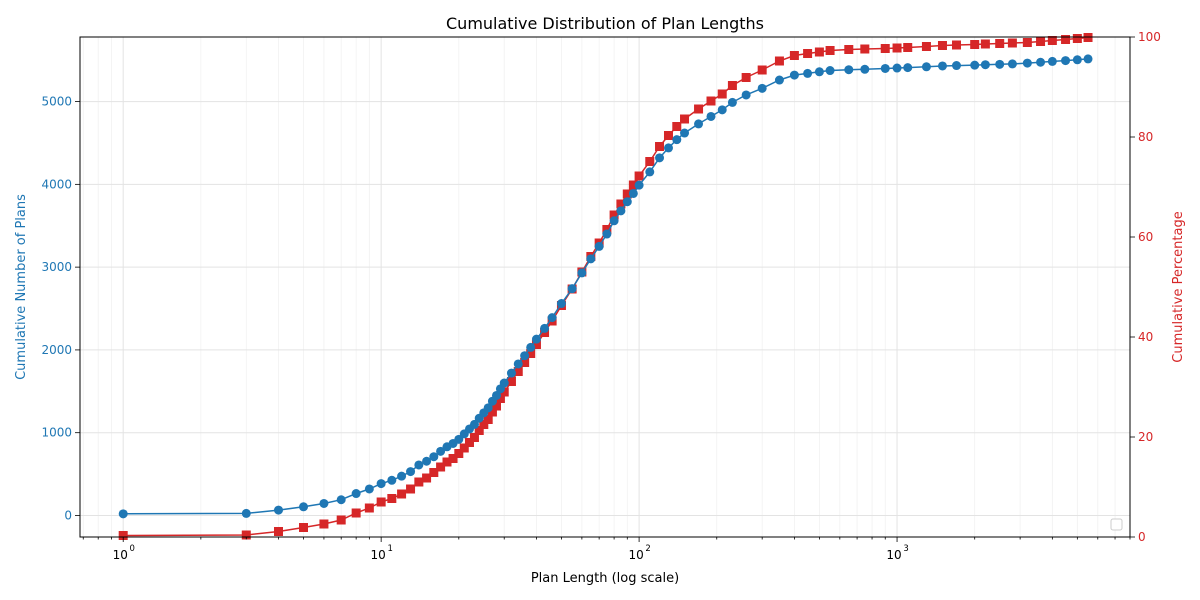 This screenshot has width=1200, height=600. I want to click on y-left-tick-label: 0, so click(68, 515).